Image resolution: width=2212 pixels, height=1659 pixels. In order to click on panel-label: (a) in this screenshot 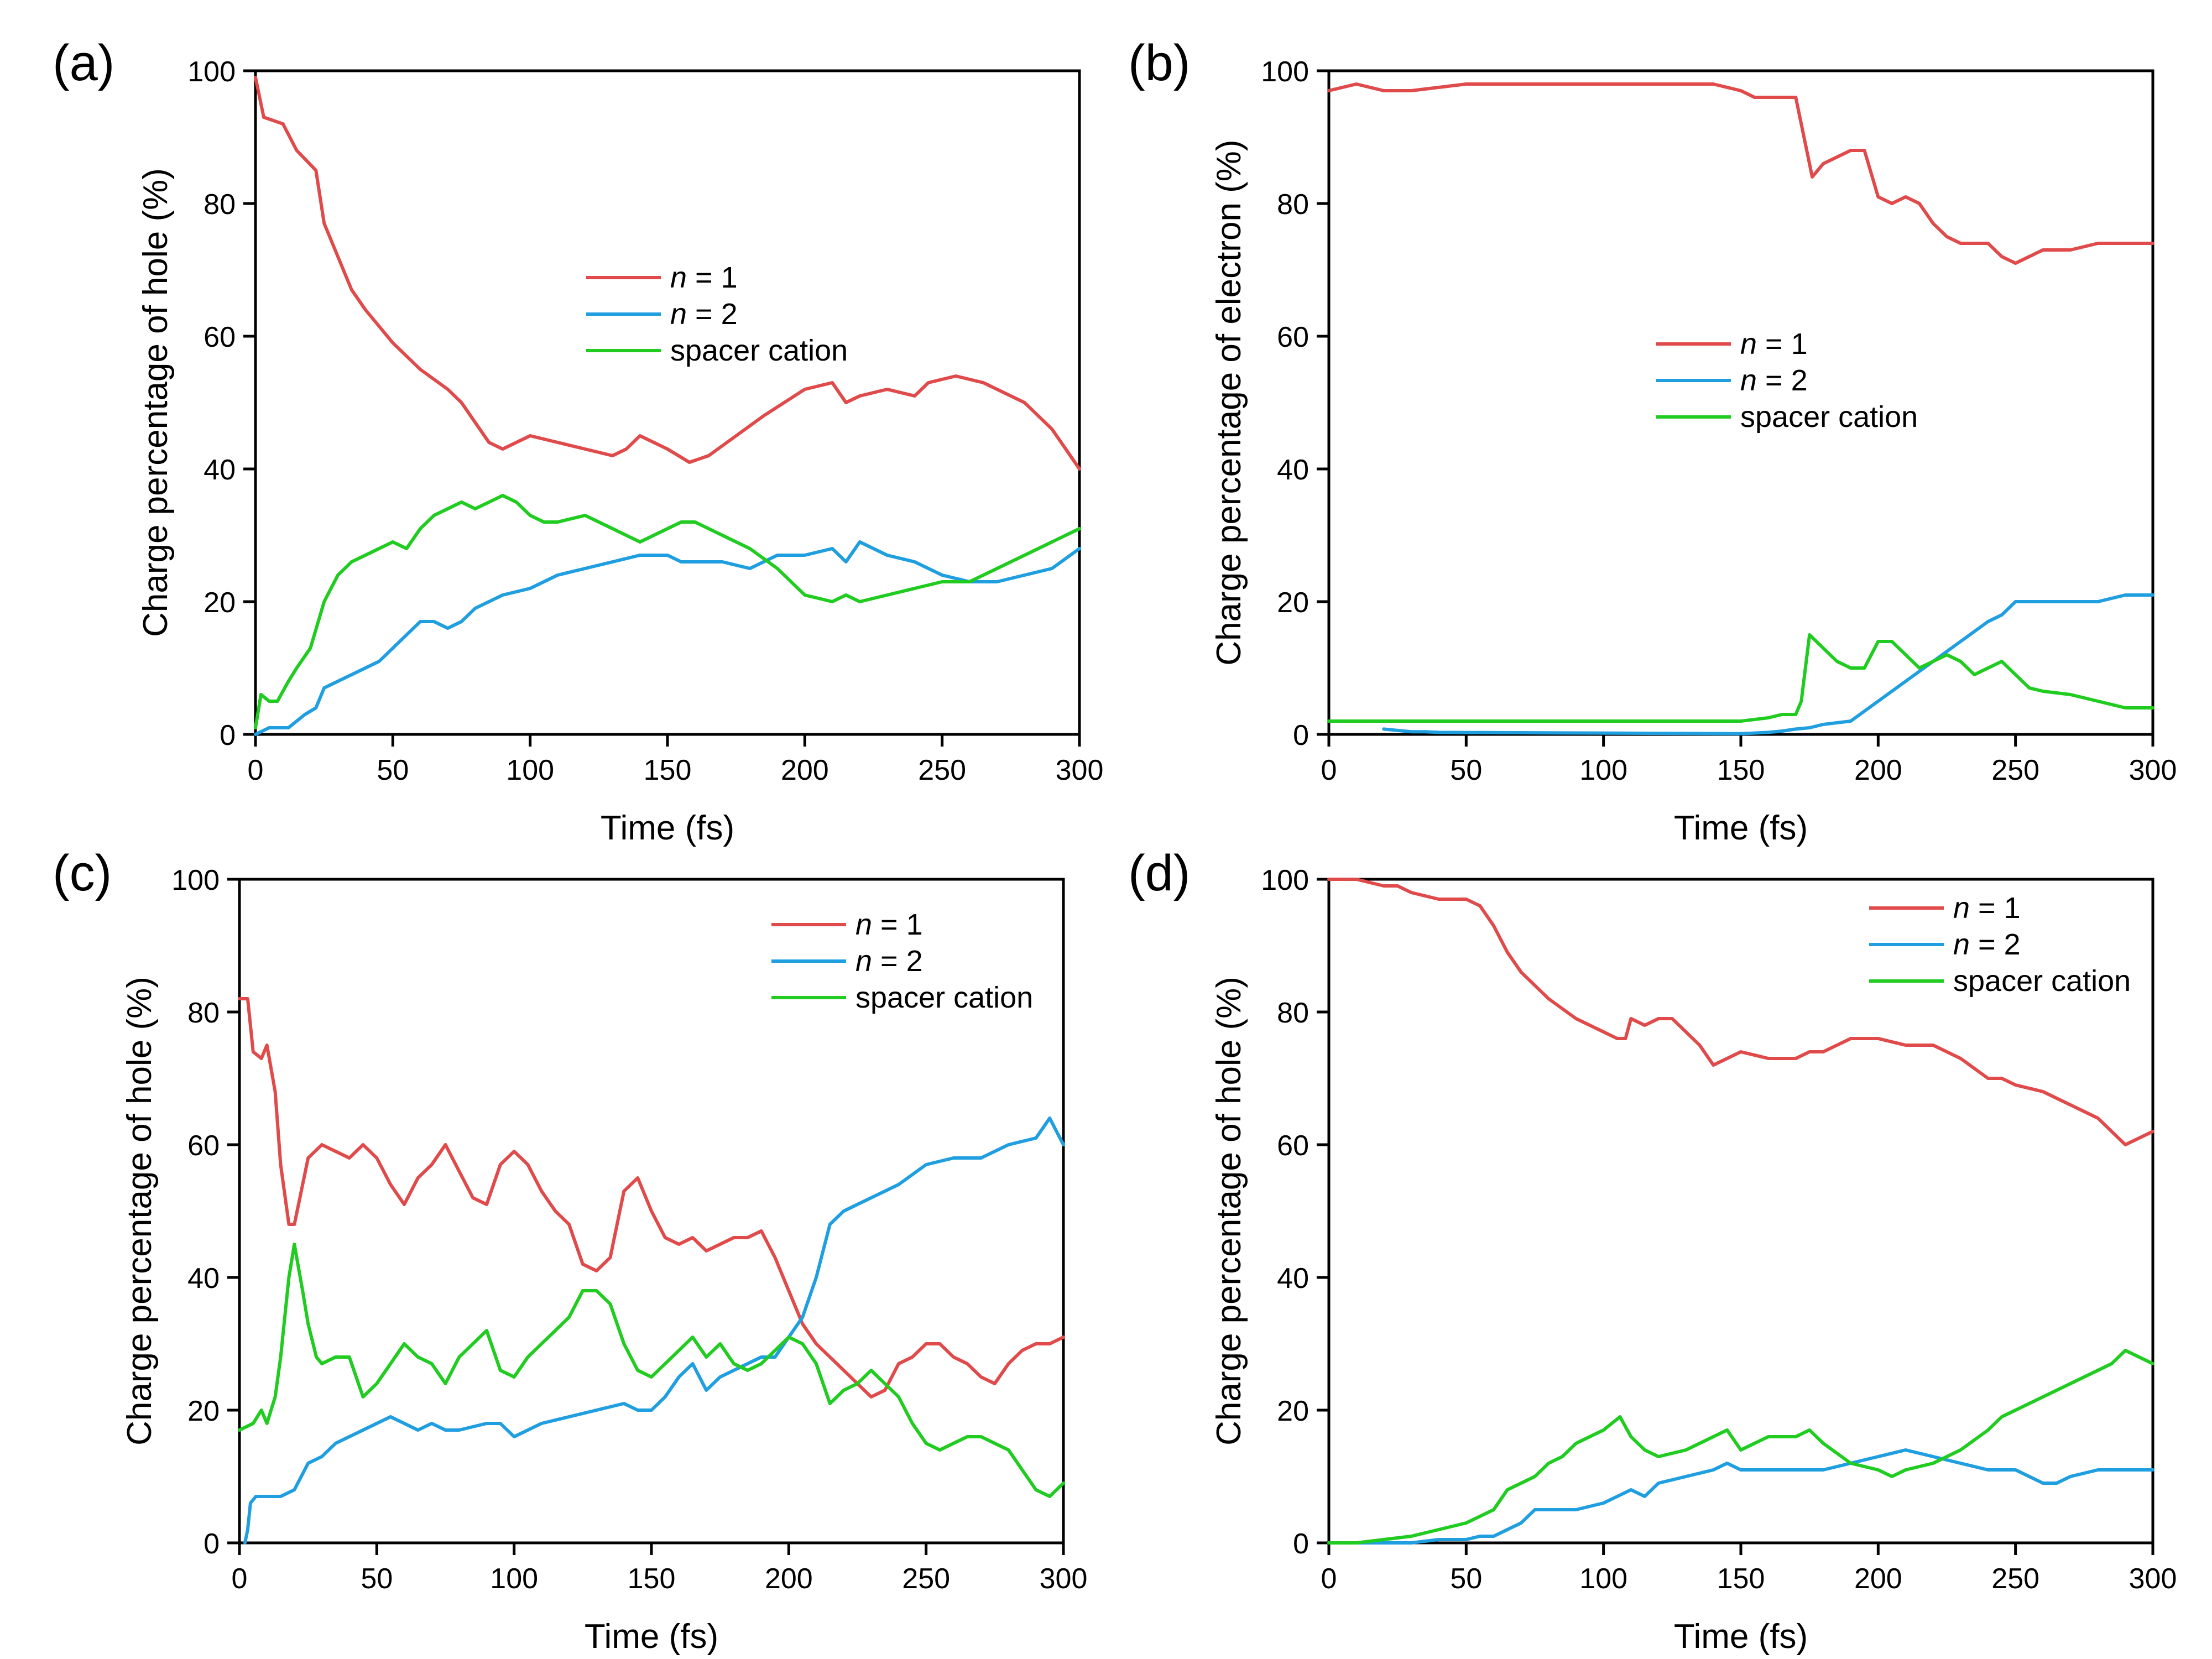, I will do `click(84, 63)`.